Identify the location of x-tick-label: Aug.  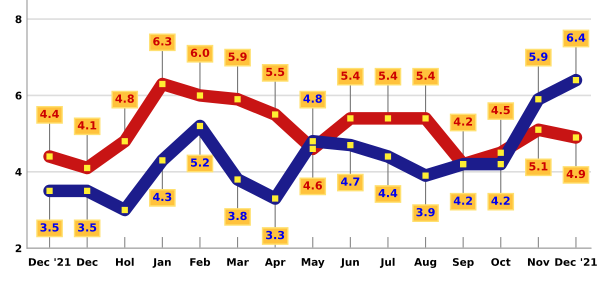
(425, 263).